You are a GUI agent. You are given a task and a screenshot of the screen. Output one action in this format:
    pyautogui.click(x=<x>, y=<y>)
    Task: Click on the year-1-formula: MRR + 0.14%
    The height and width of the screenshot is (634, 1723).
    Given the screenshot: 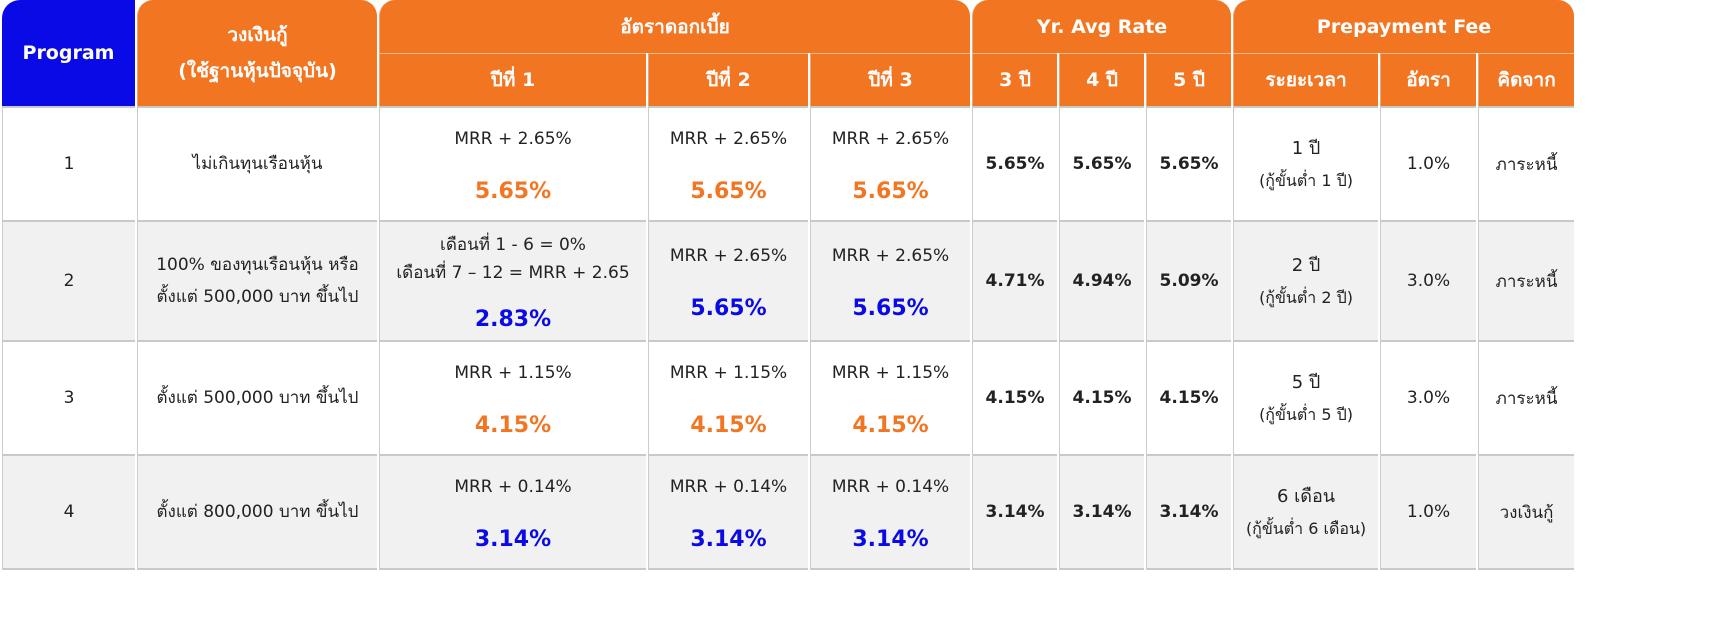 What is the action you would take?
    pyautogui.click(x=513, y=486)
    